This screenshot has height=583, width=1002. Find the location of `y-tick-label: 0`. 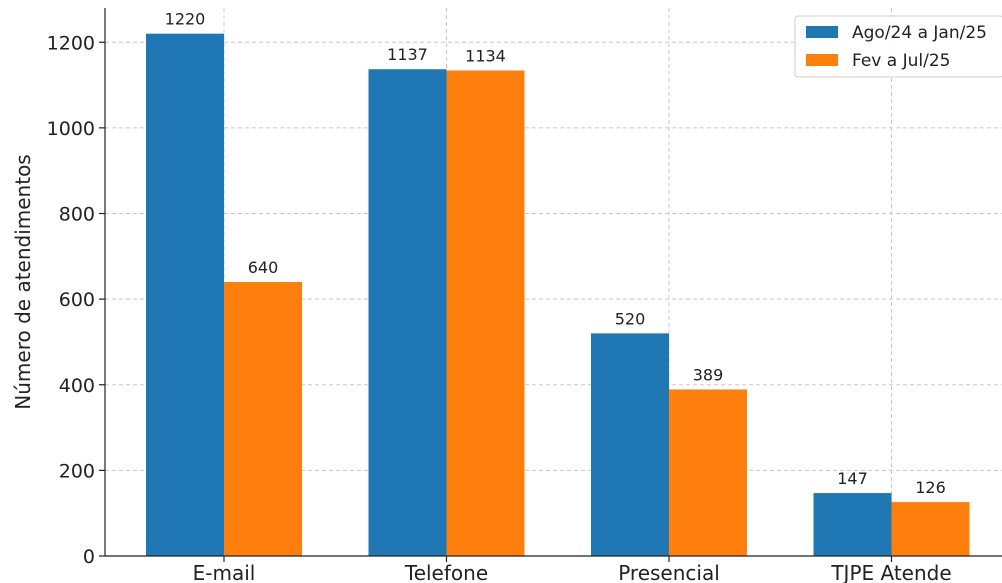

y-tick-label: 0 is located at coordinates (89, 557).